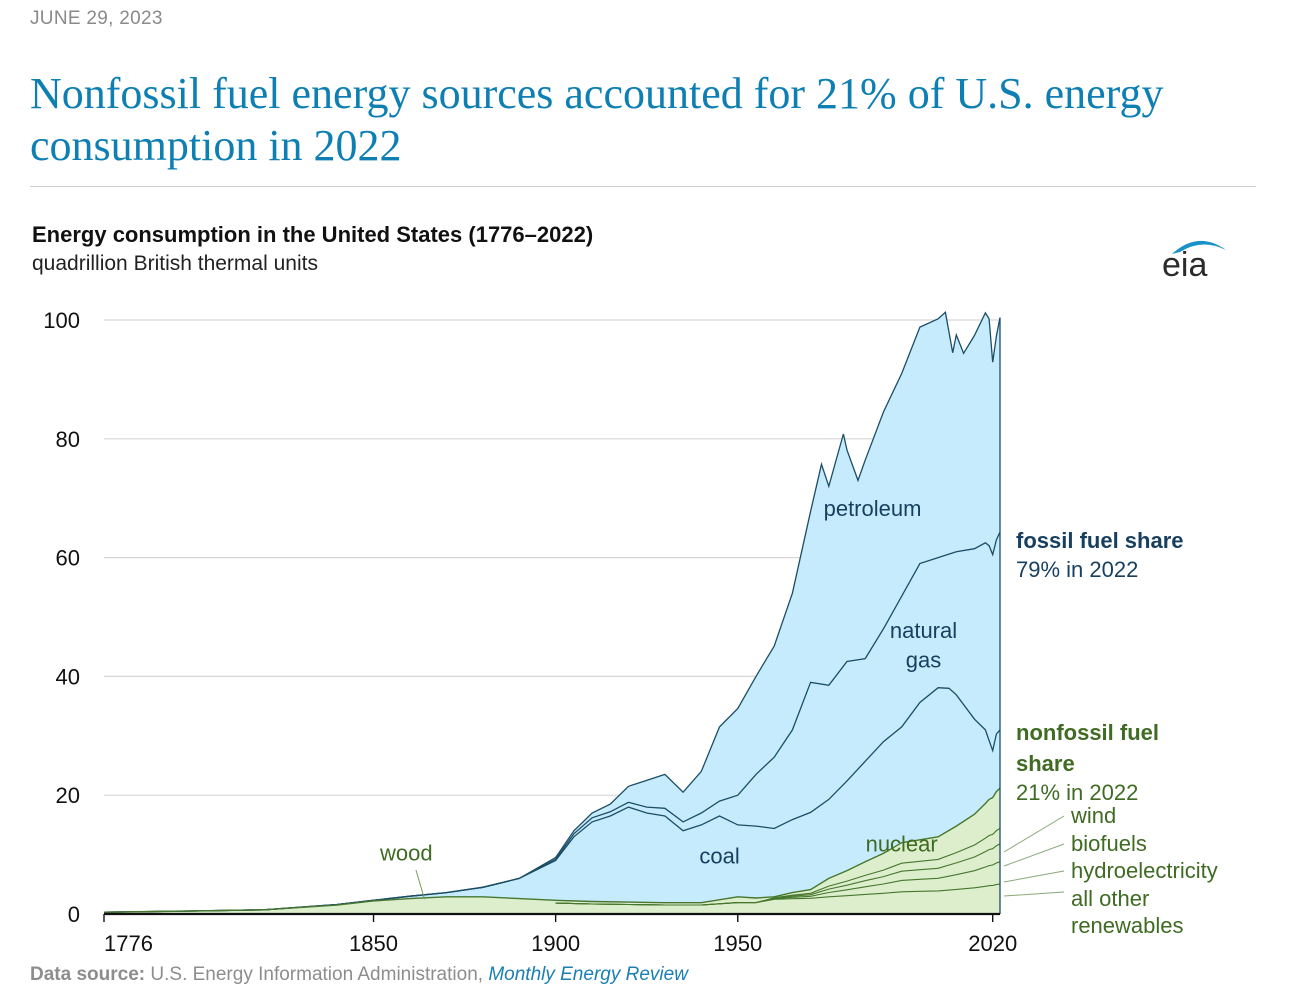 The height and width of the screenshot is (992, 1290). Describe the element at coordinates (74, 914) in the screenshot. I see `y-tick-label: 0` at that location.